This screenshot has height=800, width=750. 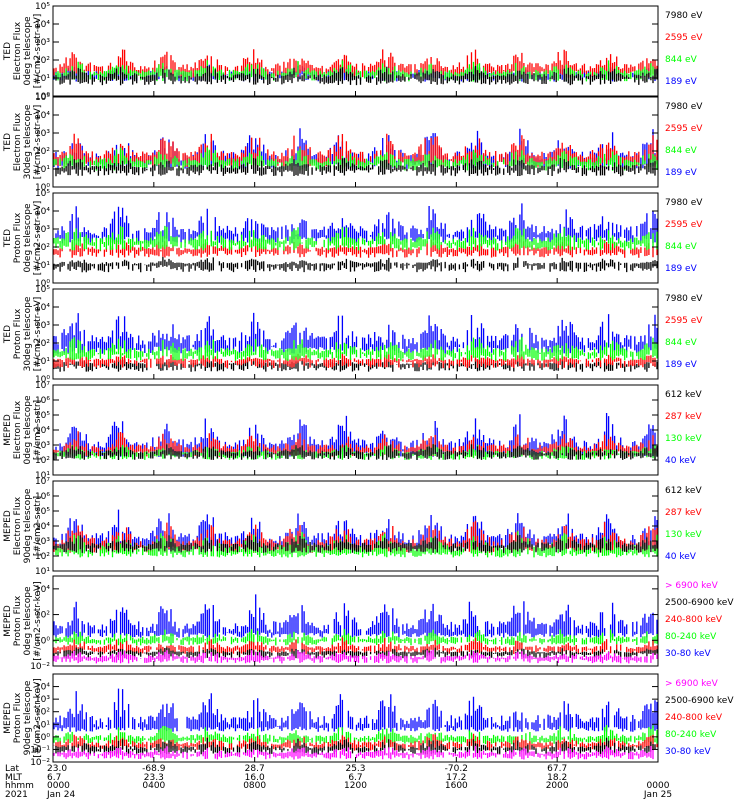 What do you see at coordinates (38, 526) in the screenshot?
I see `y-axis-label-line: [#/cm2-s-str]` at bounding box center [38, 526].